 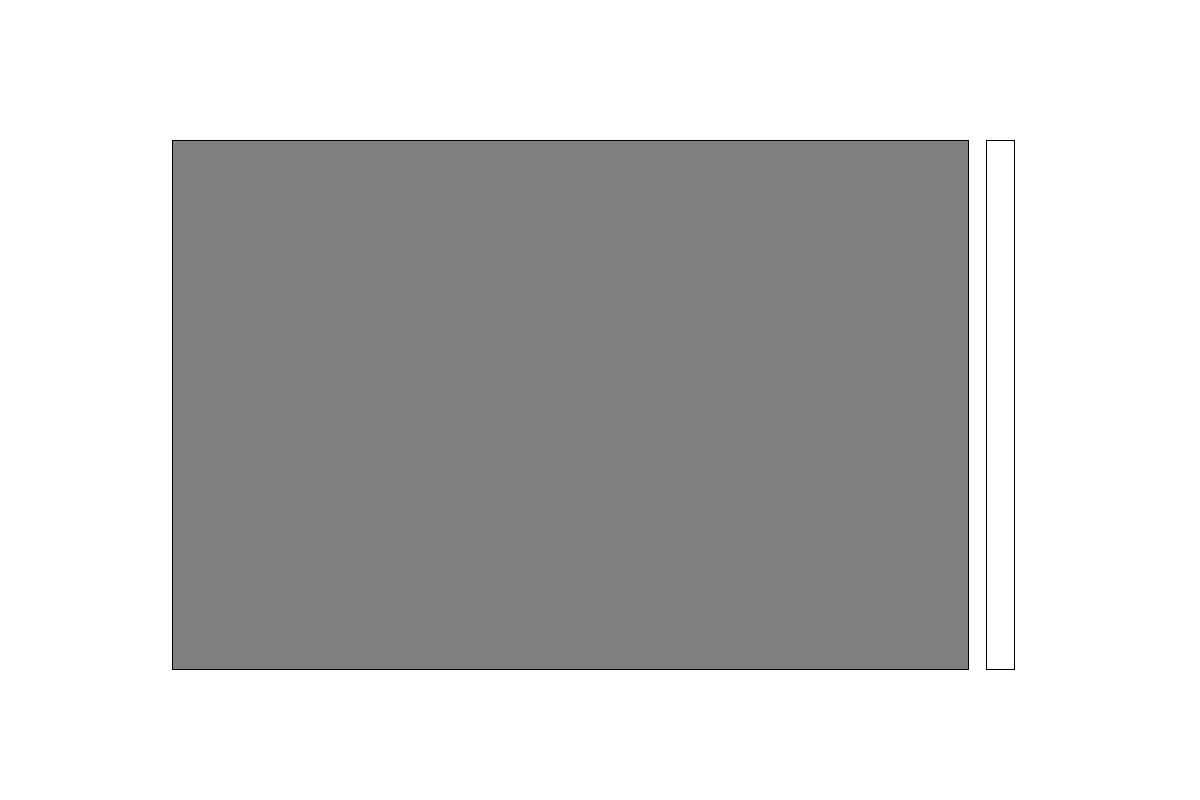 I want to click on colorbar, so click(x=1000, y=405).